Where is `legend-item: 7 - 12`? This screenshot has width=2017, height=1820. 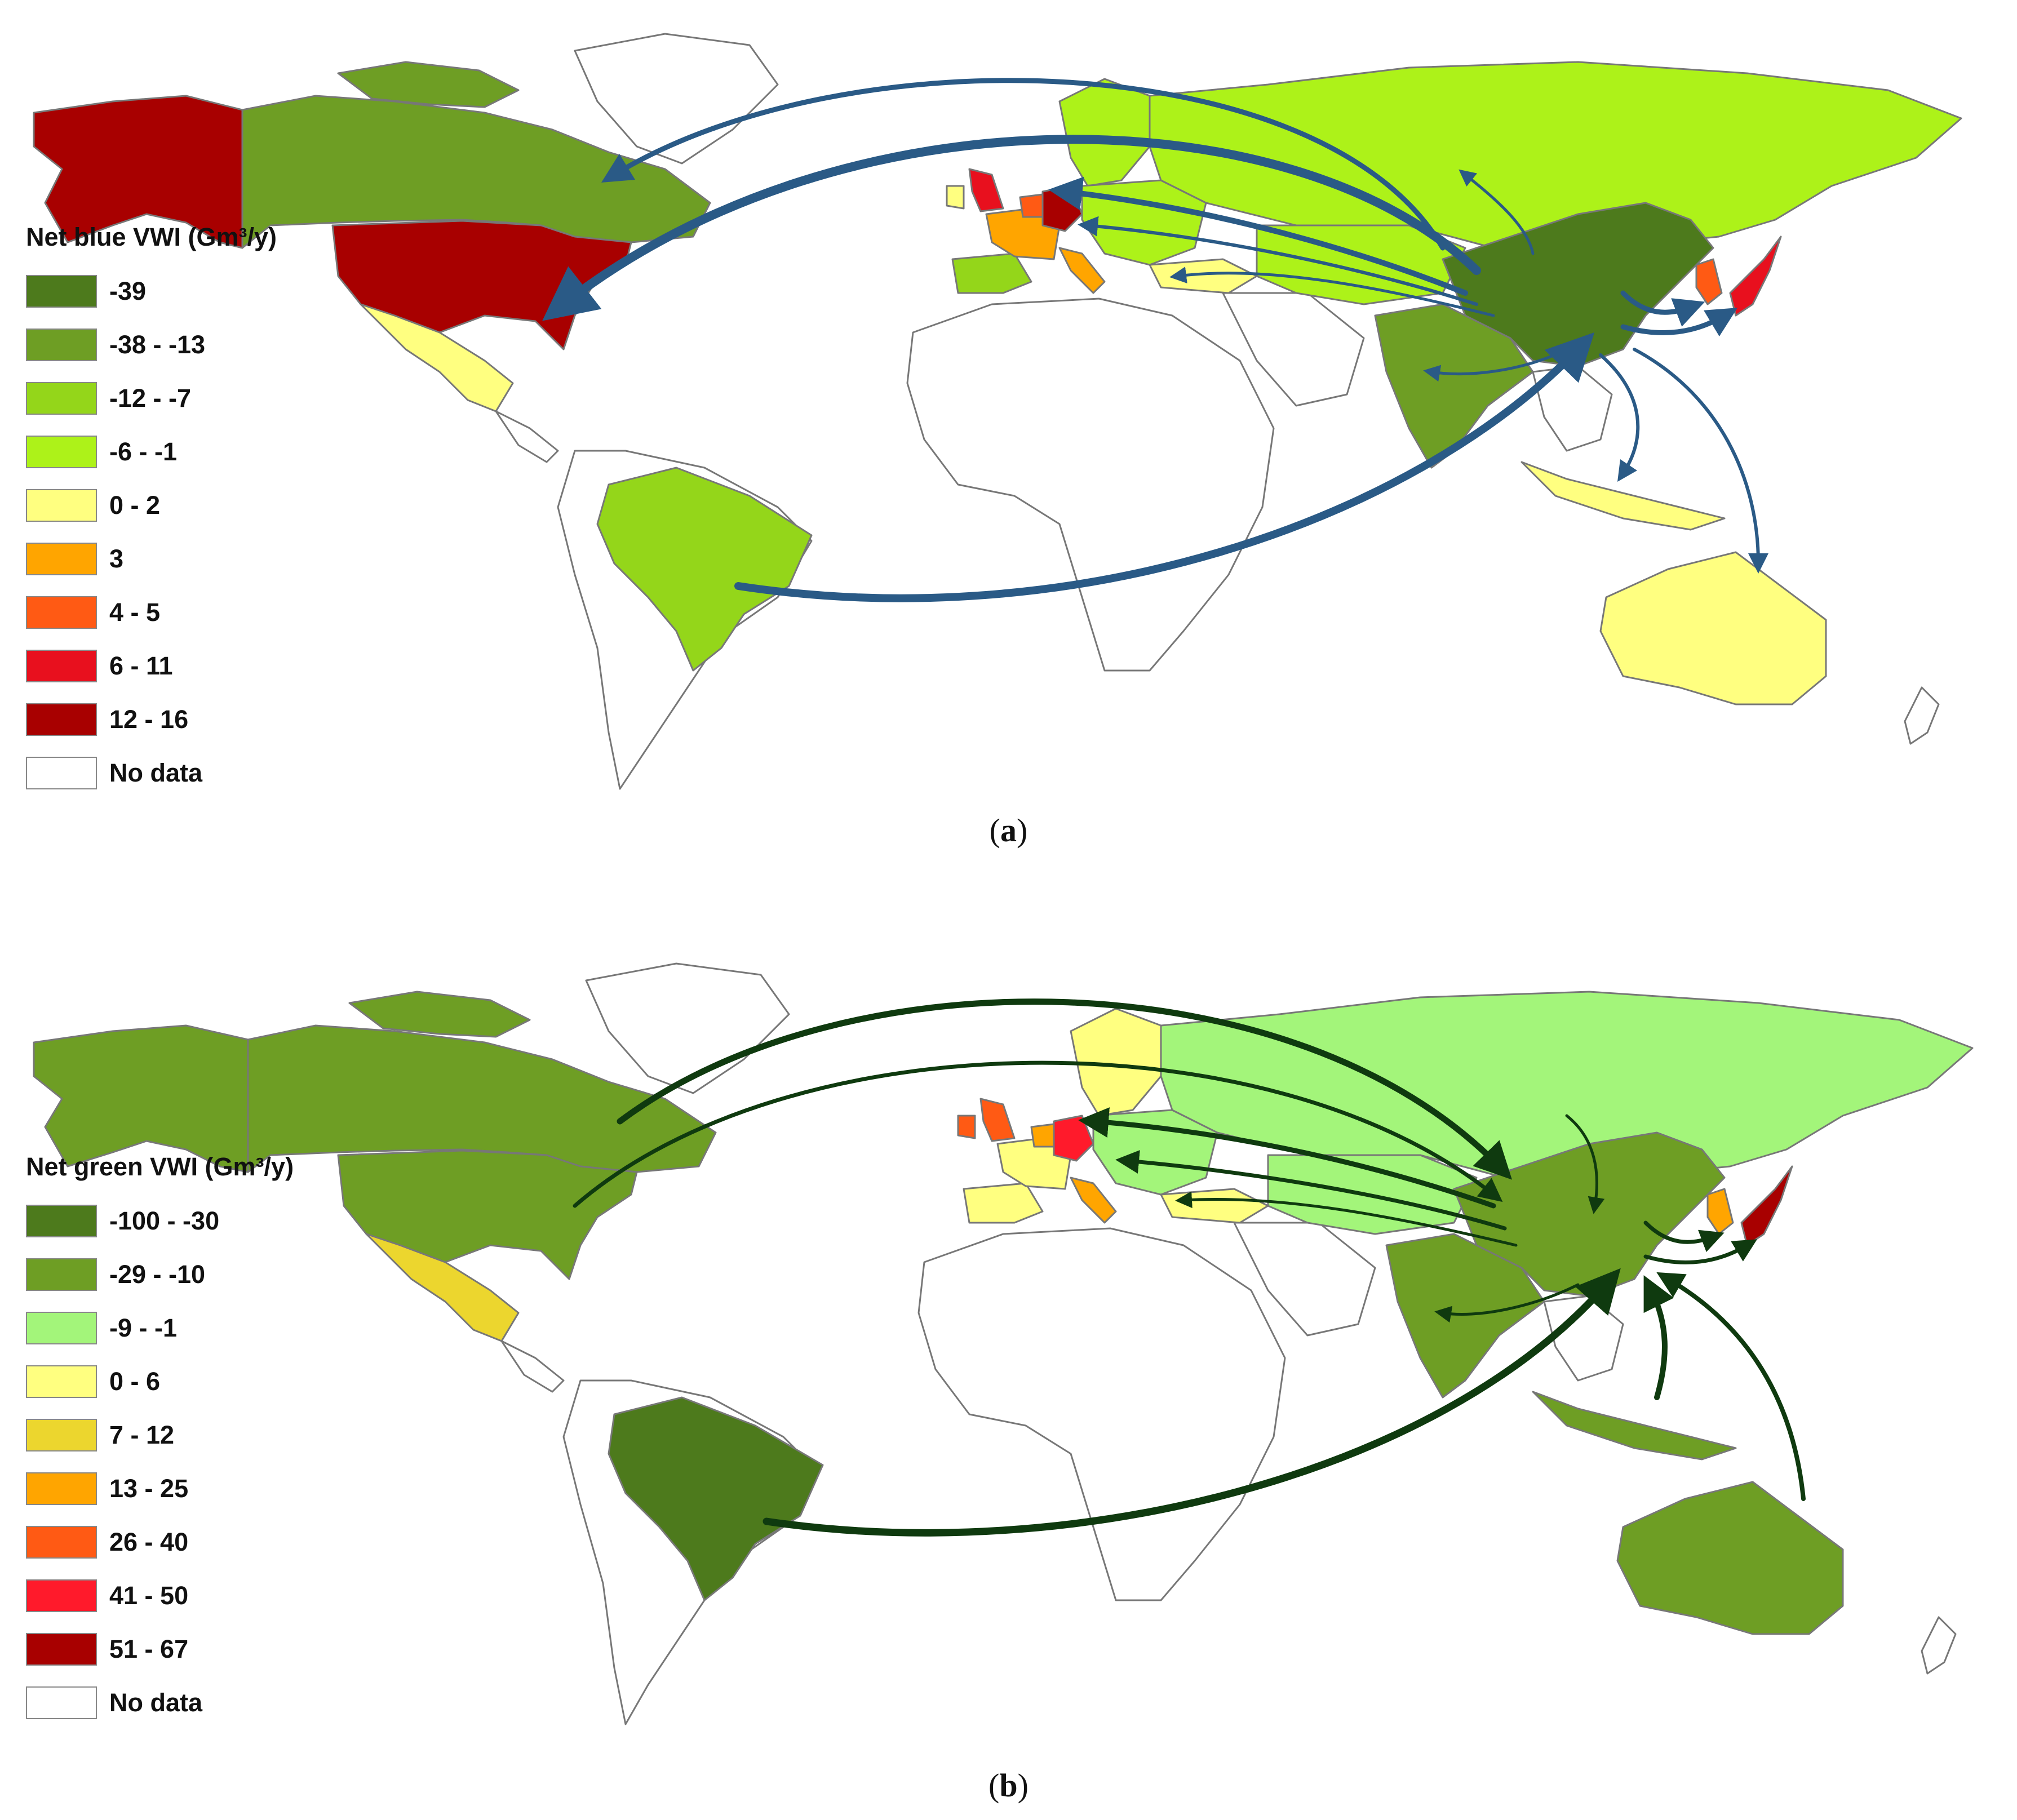 legend-item: 7 - 12 is located at coordinates (160, 1435).